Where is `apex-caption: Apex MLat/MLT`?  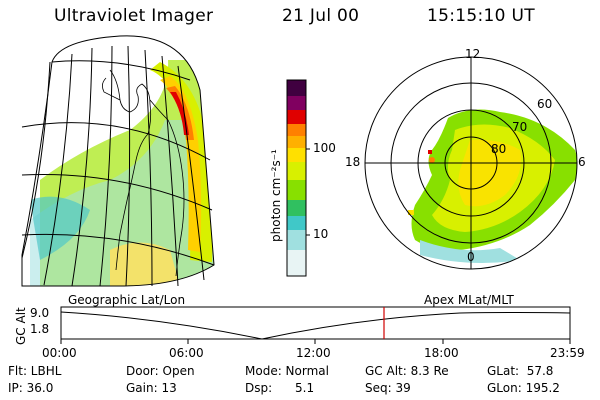
apex-caption: Apex MLat/MLT is located at coordinates (469, 300).